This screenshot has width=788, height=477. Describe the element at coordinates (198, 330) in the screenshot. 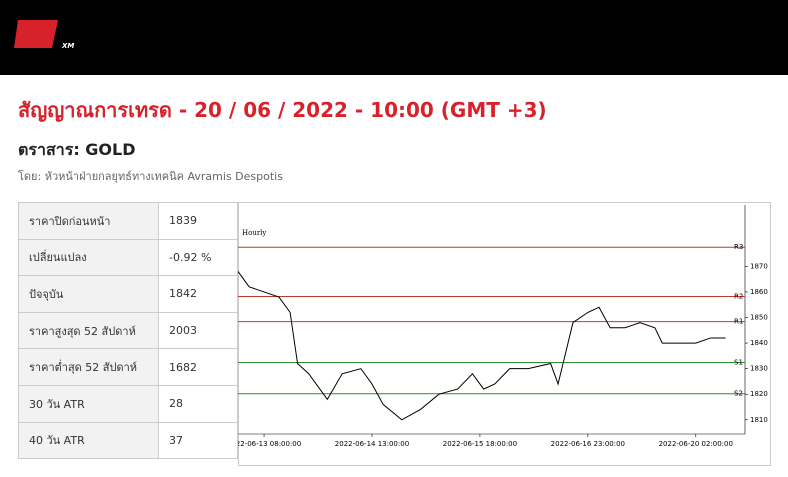

I see `table-cell: 2003` at that location.